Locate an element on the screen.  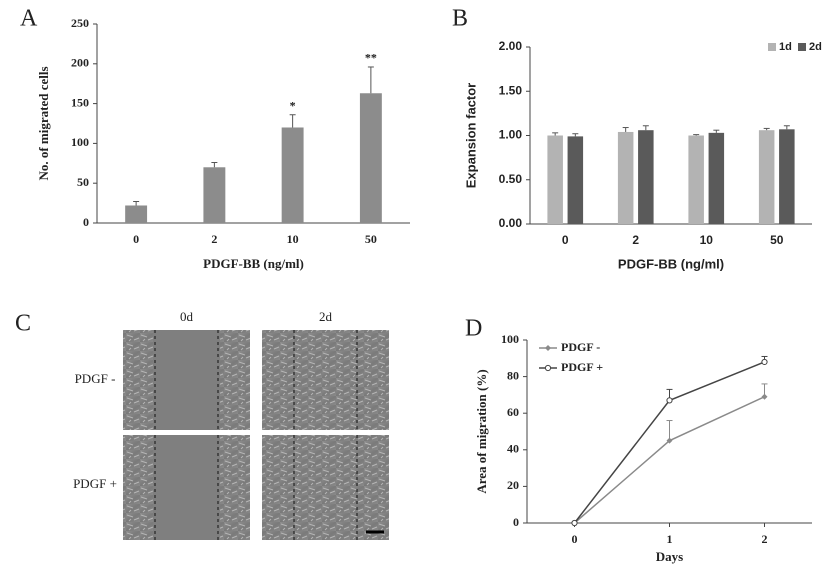
column-label: 0d is located at coordinates (187, 316).